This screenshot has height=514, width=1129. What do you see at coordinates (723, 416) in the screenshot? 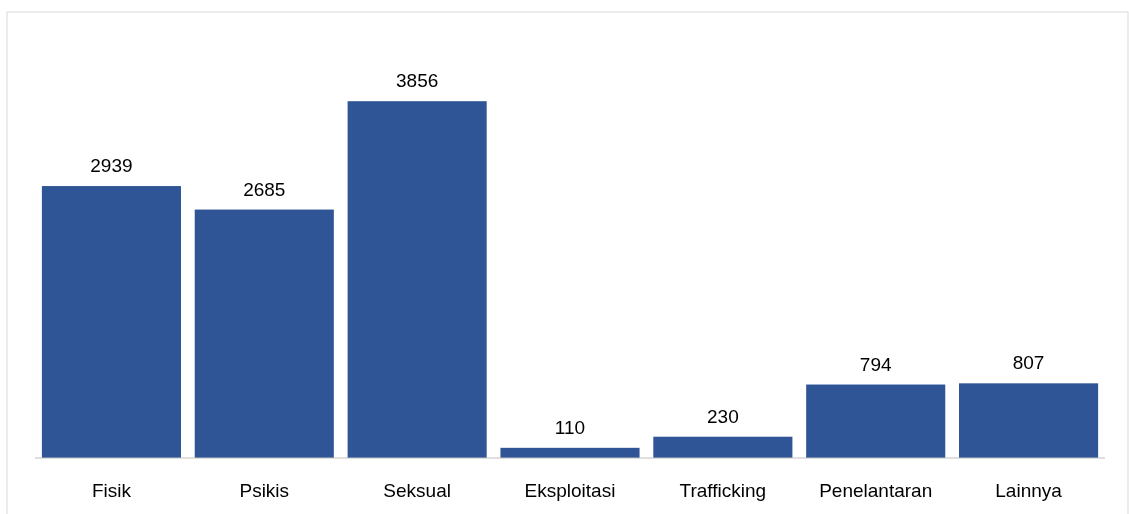
I see `data-label: 230` at bounding box center [723, 416].